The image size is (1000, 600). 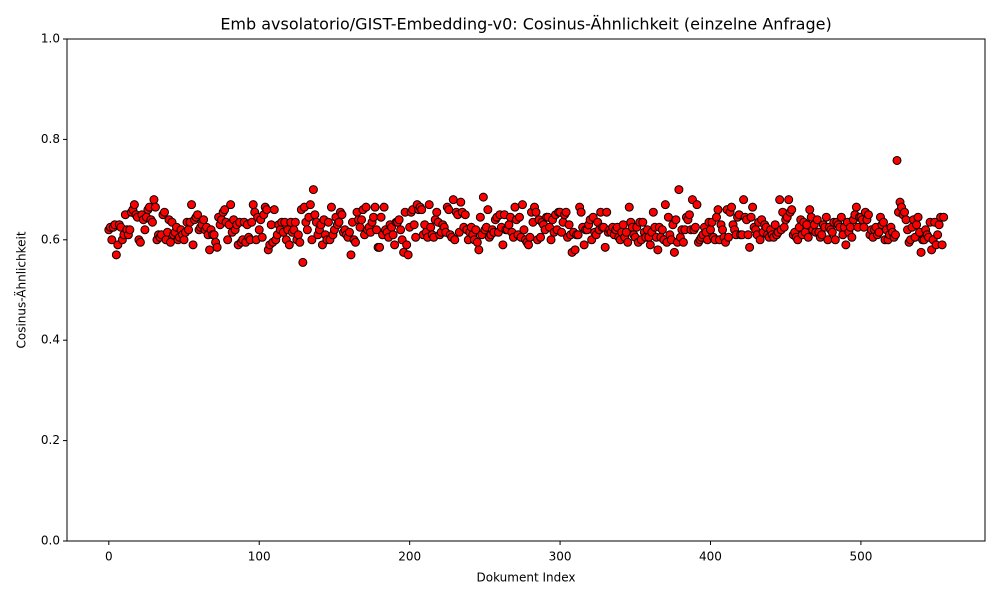 I want to click on y-axis-label: Cosinus-Ähnlichkeit, so click(x=21, y=289).